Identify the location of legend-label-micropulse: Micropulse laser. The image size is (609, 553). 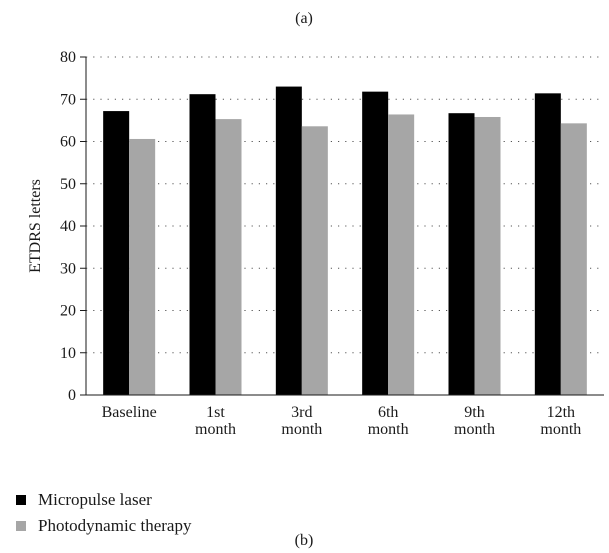
(95, 499).